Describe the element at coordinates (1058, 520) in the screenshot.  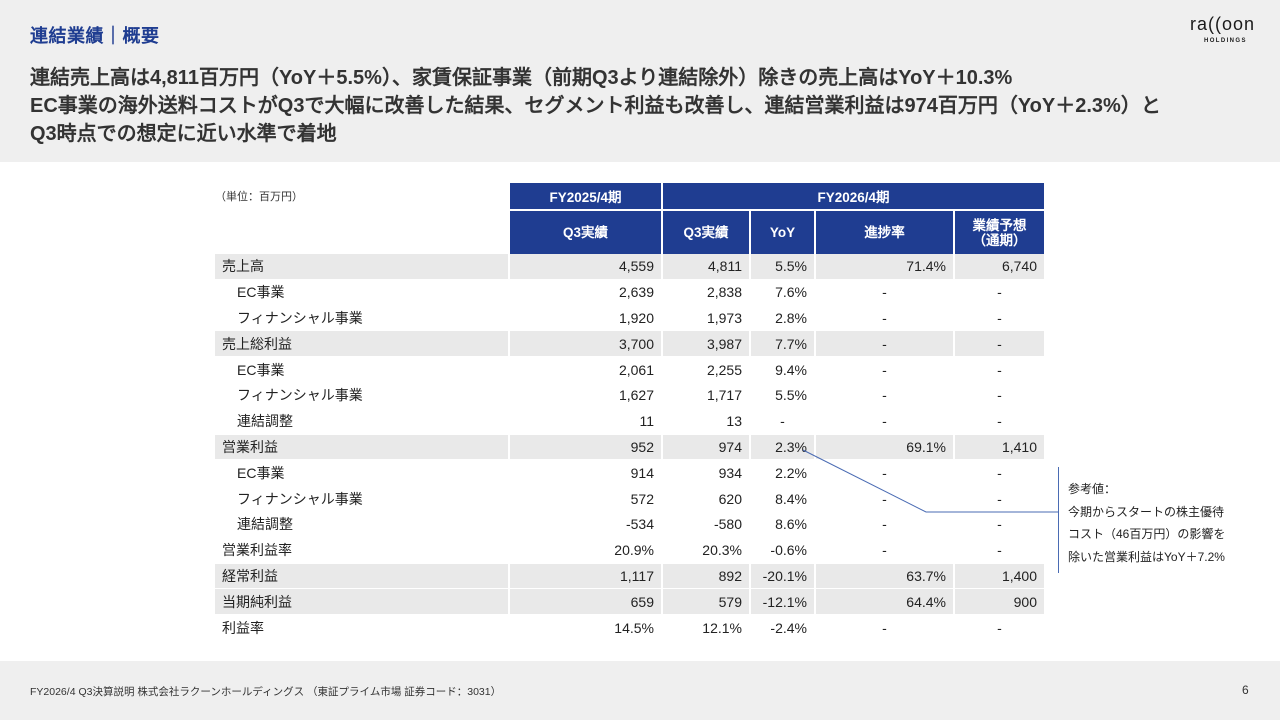
I see `callout-bar` at that location.